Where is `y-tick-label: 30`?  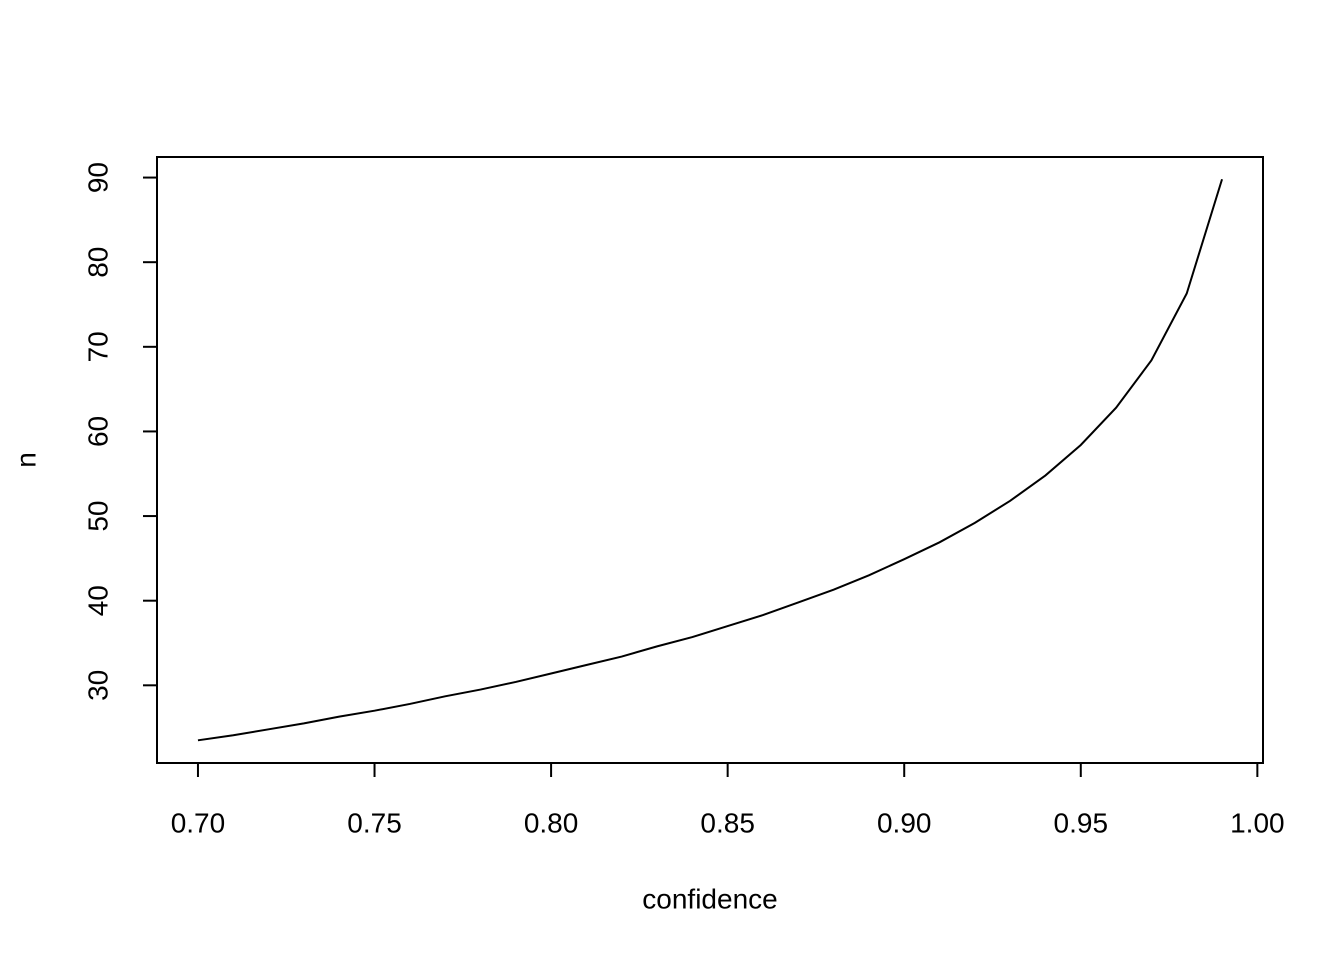 y-tick-label: 30 is located at coordinates (97, 685).